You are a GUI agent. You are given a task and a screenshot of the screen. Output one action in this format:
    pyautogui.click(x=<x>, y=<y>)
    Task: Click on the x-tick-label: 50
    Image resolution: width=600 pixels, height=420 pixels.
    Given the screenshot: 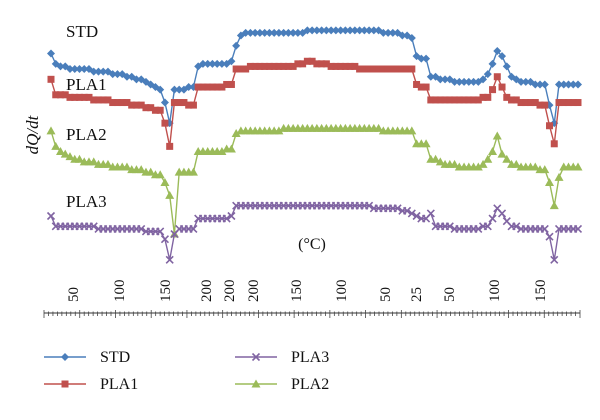 What is the action you would take?
    pyautogui.click(x=450, y=294)
    